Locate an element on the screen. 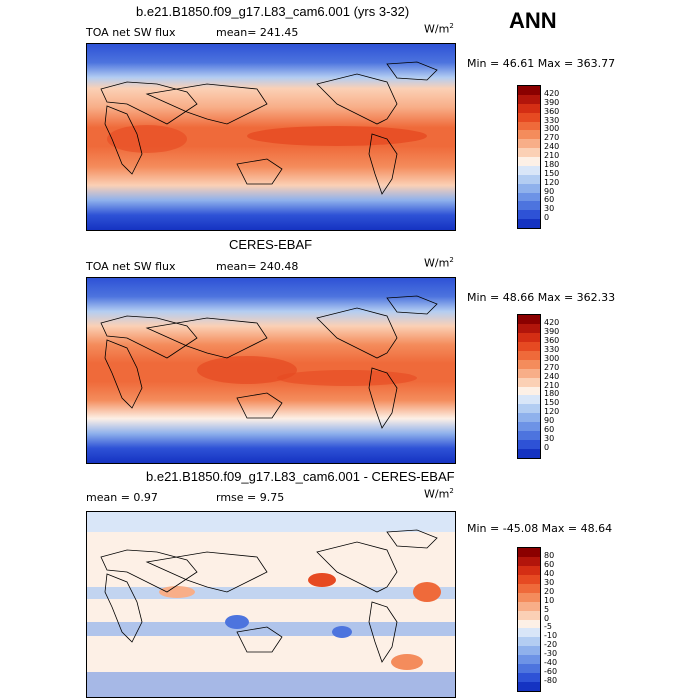 Image resolution: width=700 pixels, height=700 pixels. colorbar-tick-label: 330 is located at coordinates (552, 349).